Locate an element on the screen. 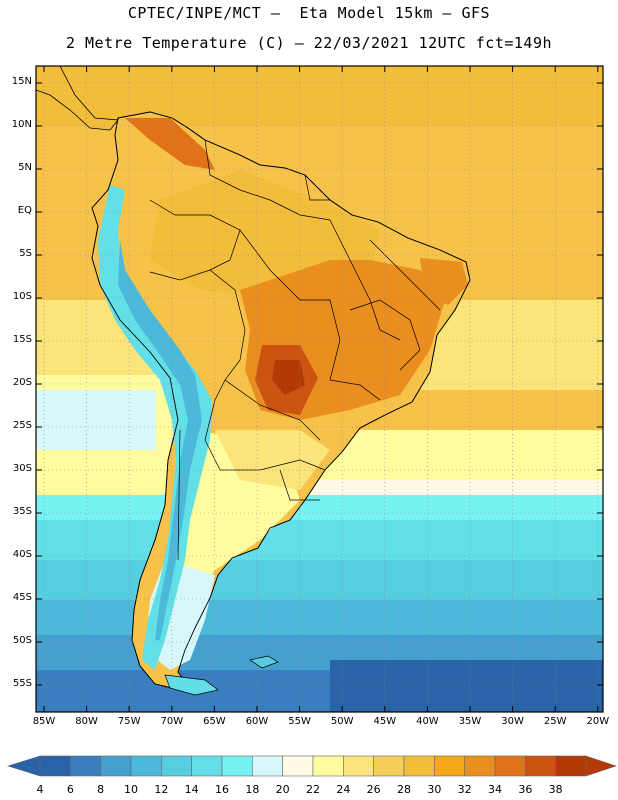  tierra-del-fuego is located at coordinates (191, 685).